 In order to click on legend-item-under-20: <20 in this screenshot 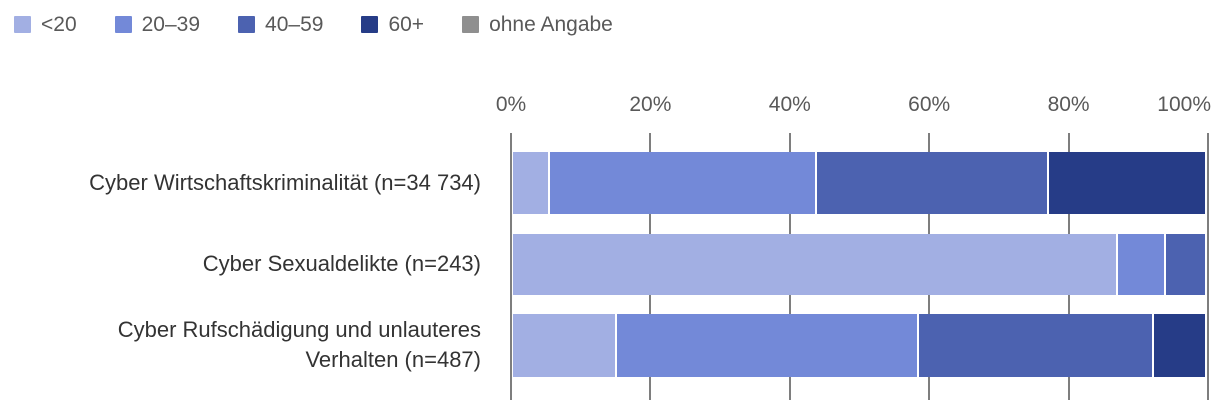, I will do `click(45, 24)`.